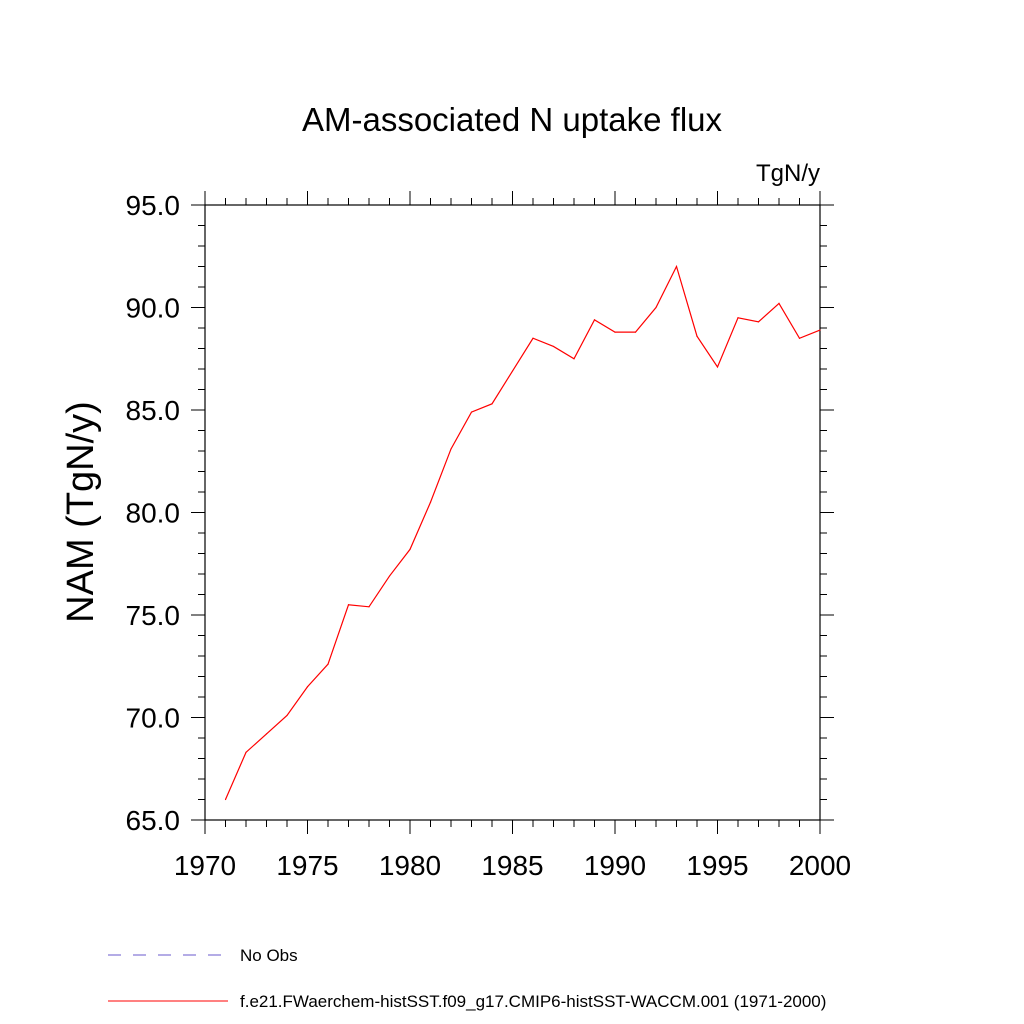 Image resolution: width=1024 pixels, height=1024 pixels. Describe the element at coordinates (269, 955) in the screenshot. I see `legend-label: No Obs` at that location.